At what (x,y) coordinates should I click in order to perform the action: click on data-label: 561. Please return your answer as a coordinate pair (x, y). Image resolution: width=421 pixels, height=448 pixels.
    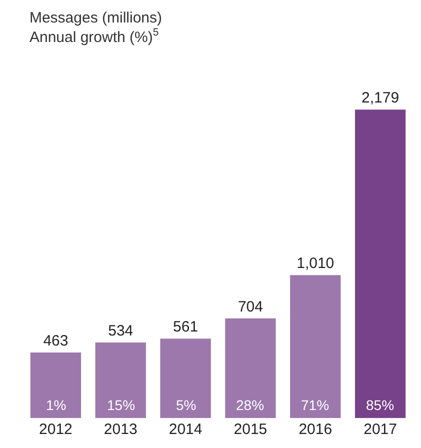
    Looking at the image, I should click on (185, 327).